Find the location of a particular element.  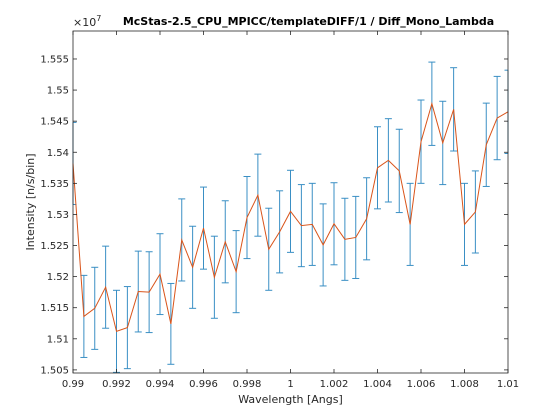

y-axis-exponent-base: ×10 is located at coordinates (84, 22).